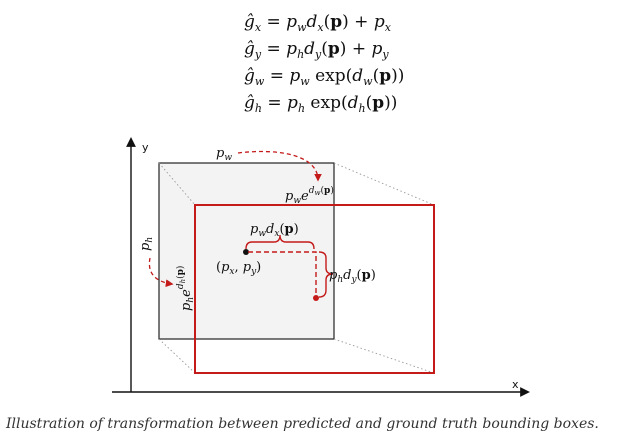 This screenshot has width=635, height=444. I want to click on pw-arrow, so click(279, 166).